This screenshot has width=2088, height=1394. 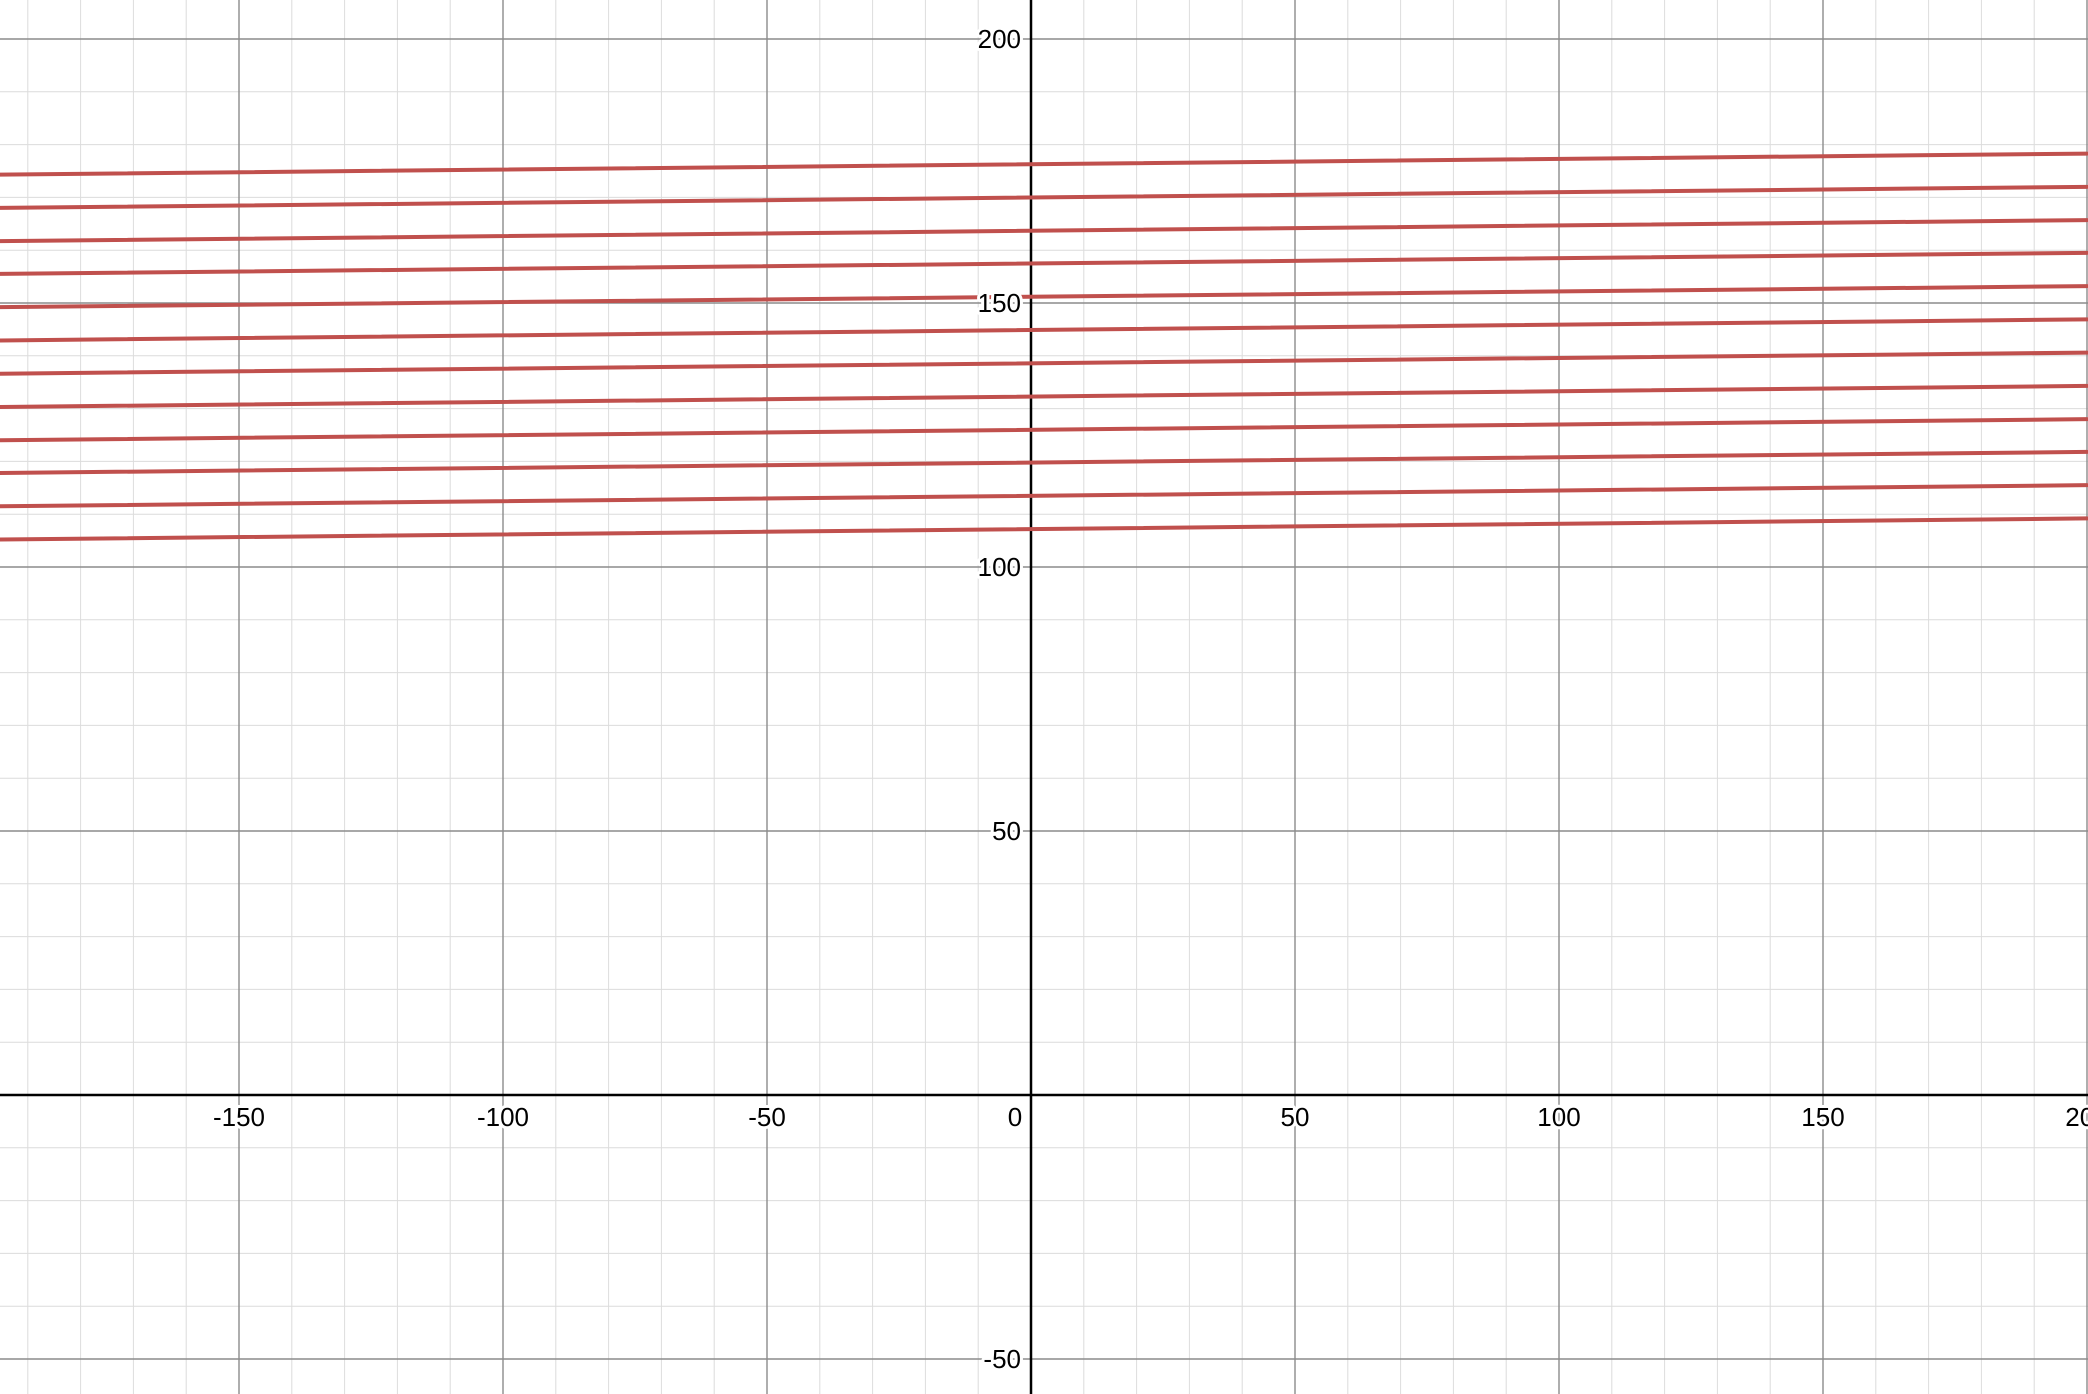 What do you see at coordinates (1149, 1117) in the screenshot?
I see `x-tick-labels: -150 -100 -50 0 50 100 150 200` at bounding box center [1149, 1117].